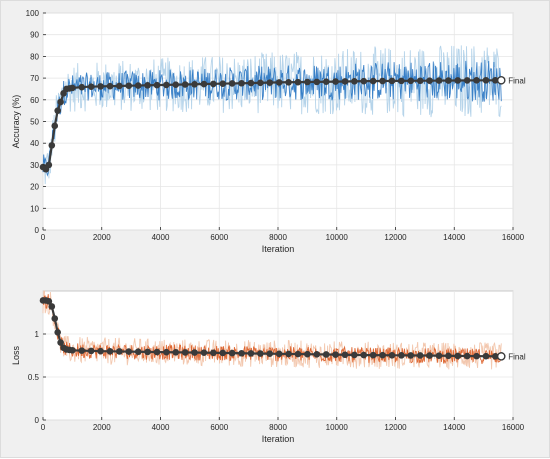 The image size is (550, 459). What do you see at coordinates (278, 427) in the screenshot?
I see `loss-x-tick-label: 8000` at bounding box center [278, 427].